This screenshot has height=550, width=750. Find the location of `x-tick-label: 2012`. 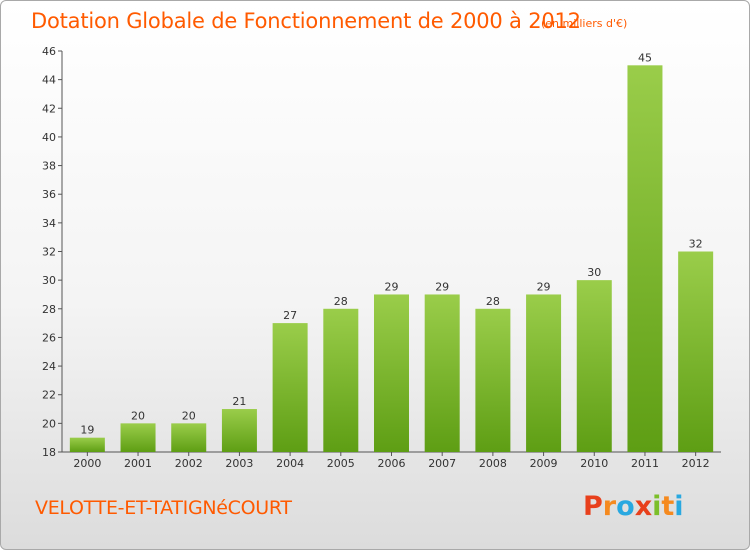

x-tick-label: 2012 is located at coordinates (696, 463).